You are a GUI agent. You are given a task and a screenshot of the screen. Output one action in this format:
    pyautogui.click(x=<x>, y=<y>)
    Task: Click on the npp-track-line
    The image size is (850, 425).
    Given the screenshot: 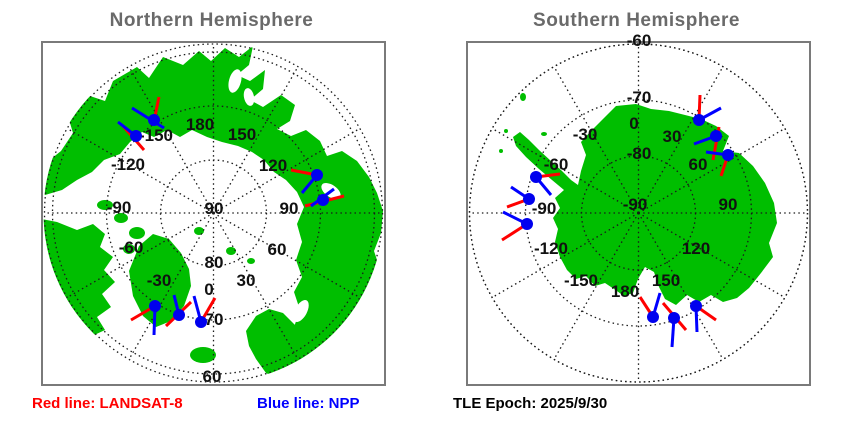 What is the action you would take?
    pyautogui.click(x=148, y=118)
    